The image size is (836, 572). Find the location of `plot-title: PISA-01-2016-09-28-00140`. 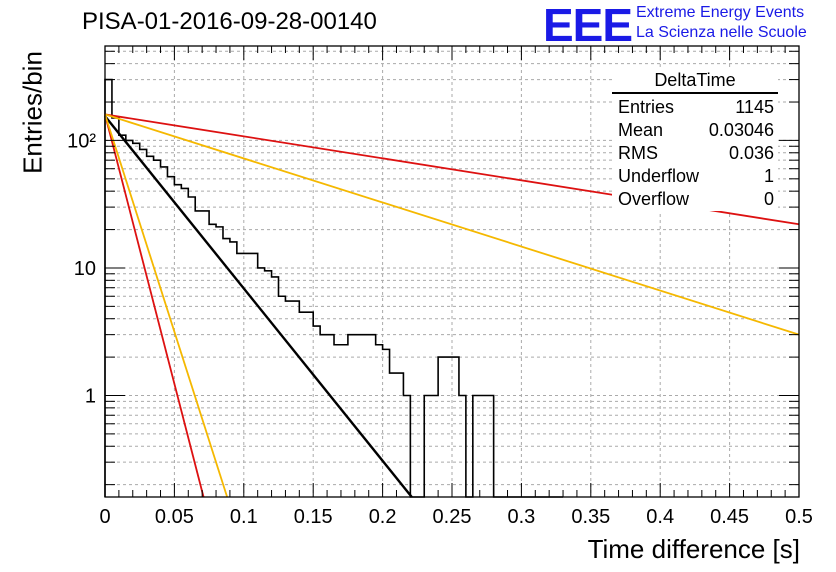

plot-title: PISA-01-2016-09-28-00140 is located at coordinates (229, 21).